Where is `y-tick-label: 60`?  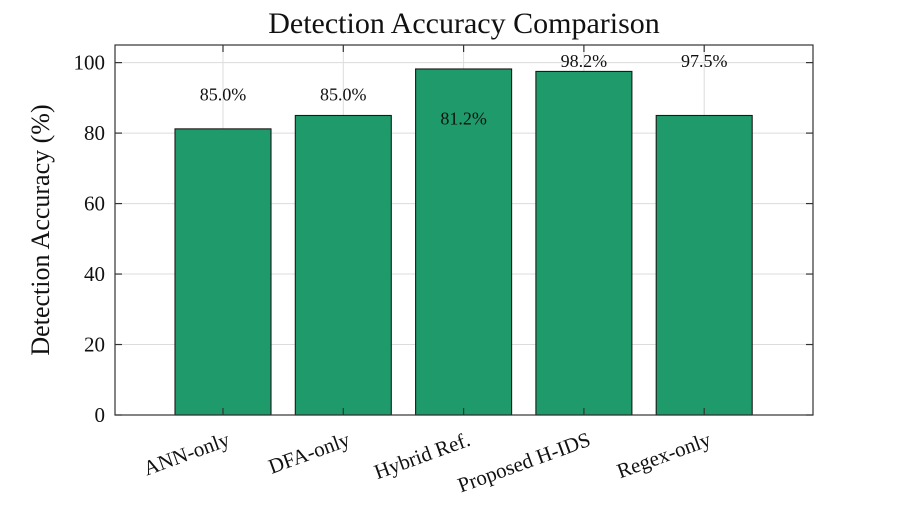 y-tick-label: 60 is located at coordinates (94, 204).